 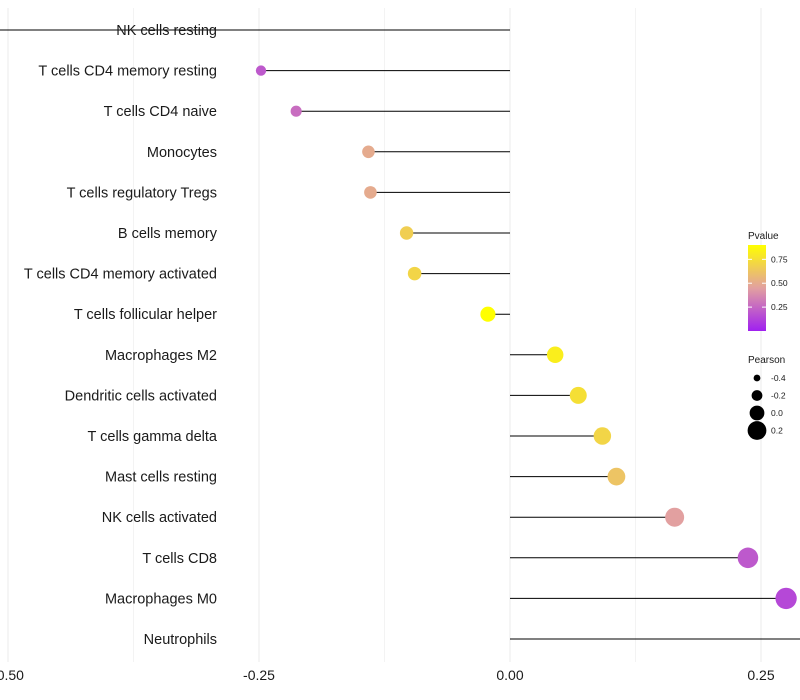 What do you see at coordinates (142, 193) in the screenshot?
I see `category-label: T cells regulatory Tregs` at bounding box center [142, 193].